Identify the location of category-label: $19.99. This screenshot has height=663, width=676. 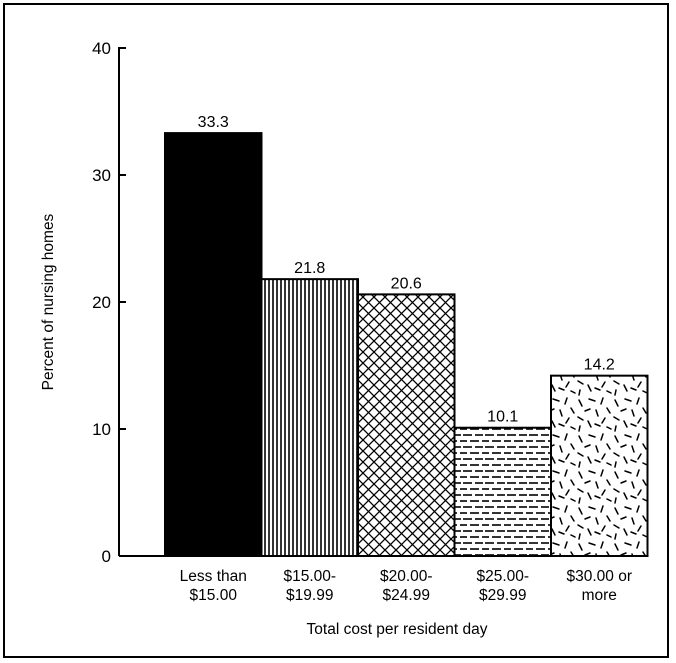
(309, 595).